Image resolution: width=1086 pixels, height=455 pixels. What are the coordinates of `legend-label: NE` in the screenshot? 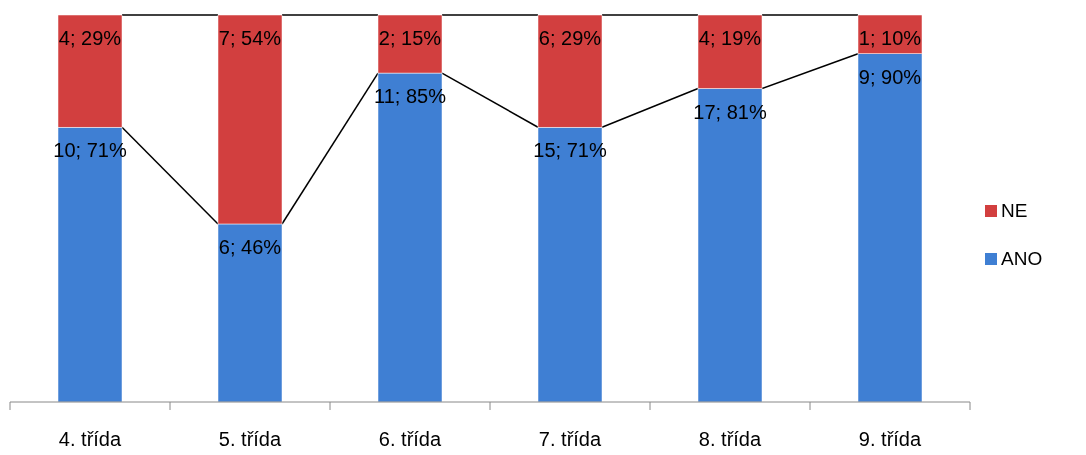 It's located at (1014, 210).